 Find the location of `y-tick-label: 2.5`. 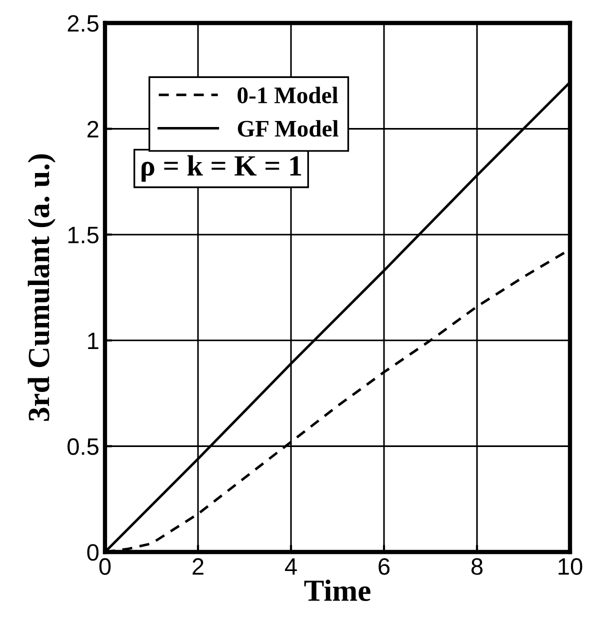

y-tick-label: 2.5 is located at coordinates (83, 23).